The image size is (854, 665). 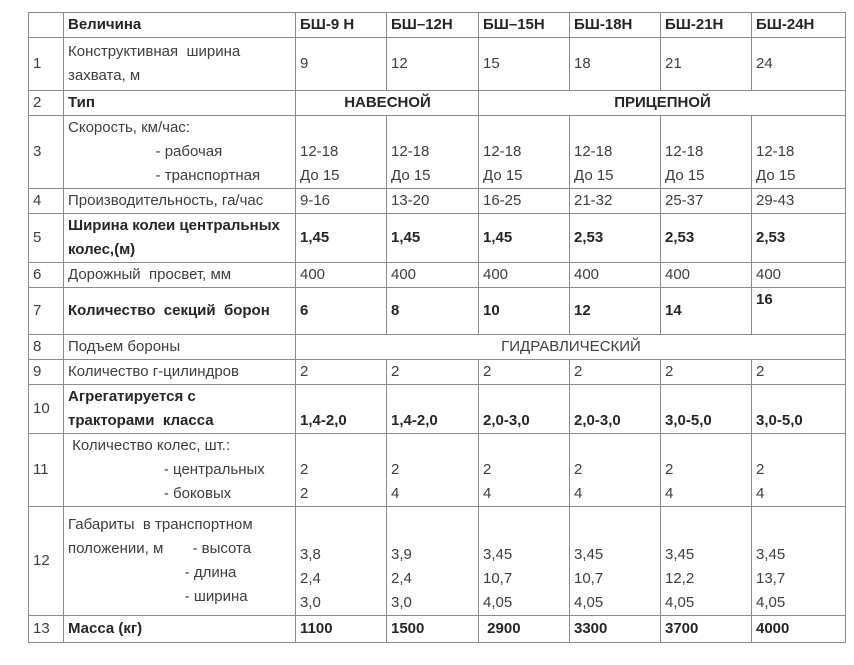 I want to click on row-number: 11, so click(x=46, y=470).